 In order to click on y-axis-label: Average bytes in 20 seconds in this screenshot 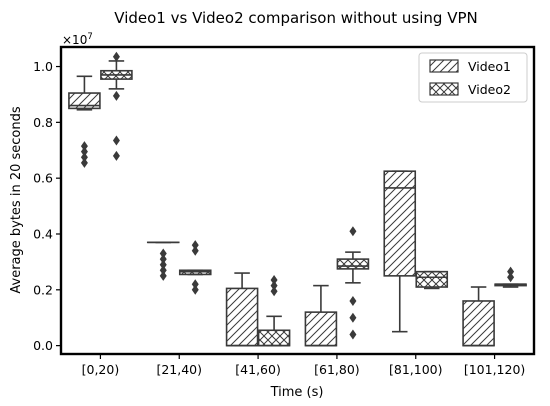, I will do `click(16, 199)`.